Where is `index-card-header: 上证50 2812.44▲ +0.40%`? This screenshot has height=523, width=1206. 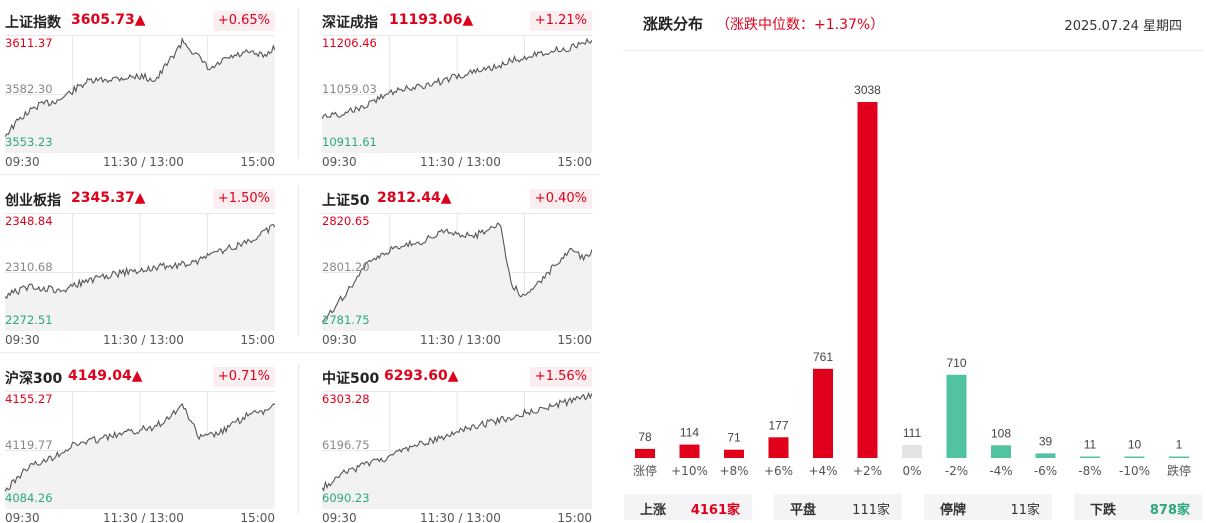
index-card-header: 上证50 2812.44▲ +0.40% is located at coordinates (457, 196).